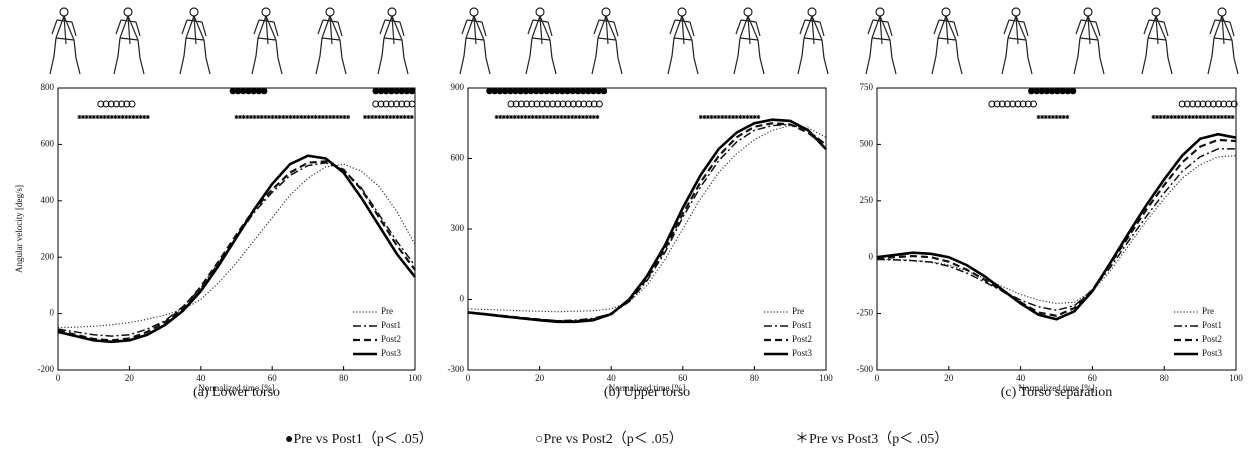 Image resolution: width=1248 pixels, height=460 pixels. I want to click on y-tick-label: 0, so click(871, 256).